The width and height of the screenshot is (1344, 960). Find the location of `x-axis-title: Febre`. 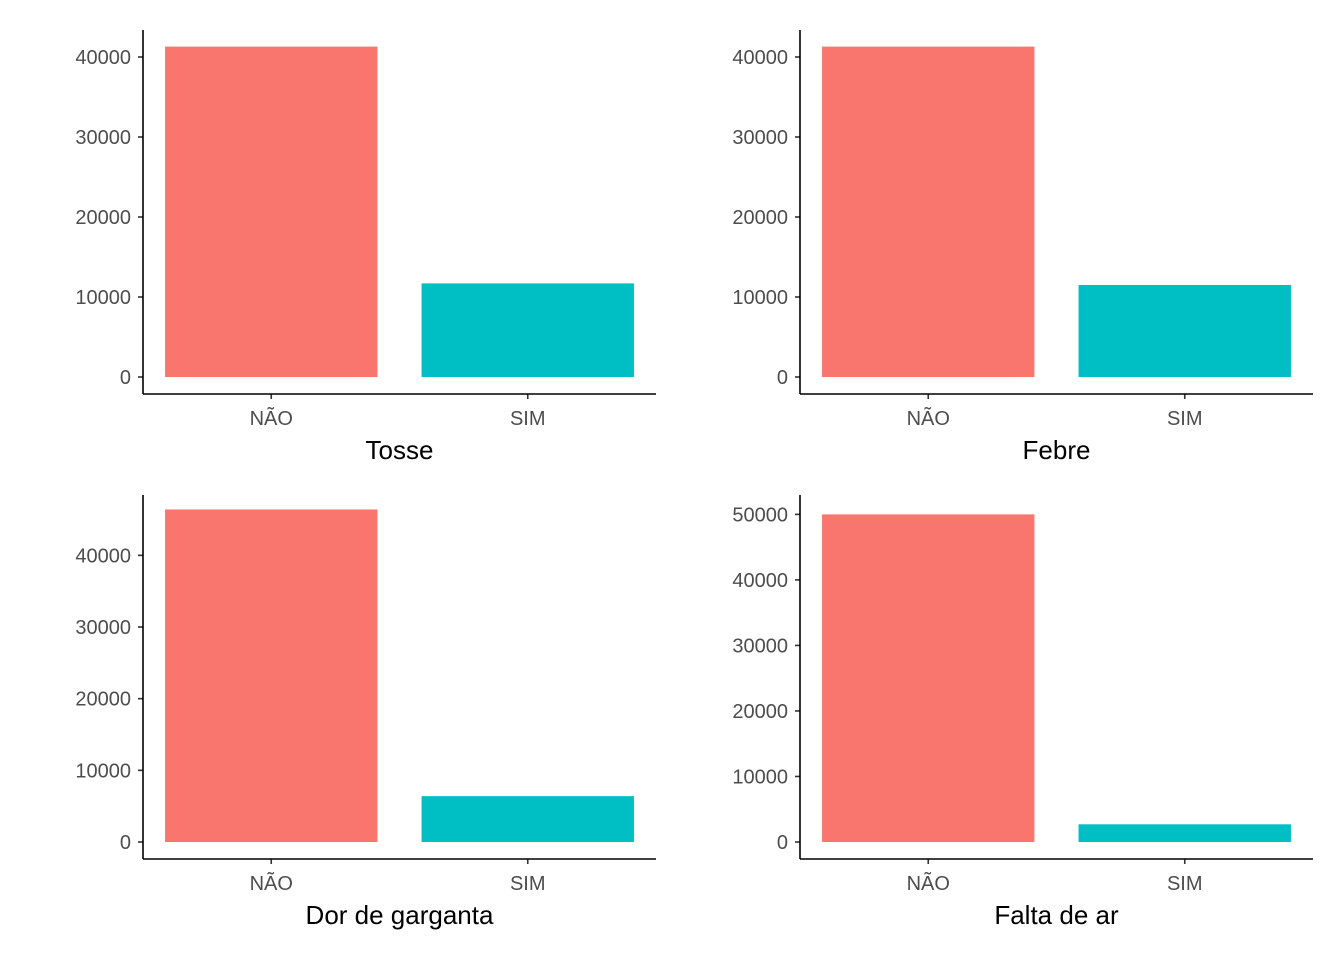

x-axis-title: Febre is located at coordinates (1057, 450).